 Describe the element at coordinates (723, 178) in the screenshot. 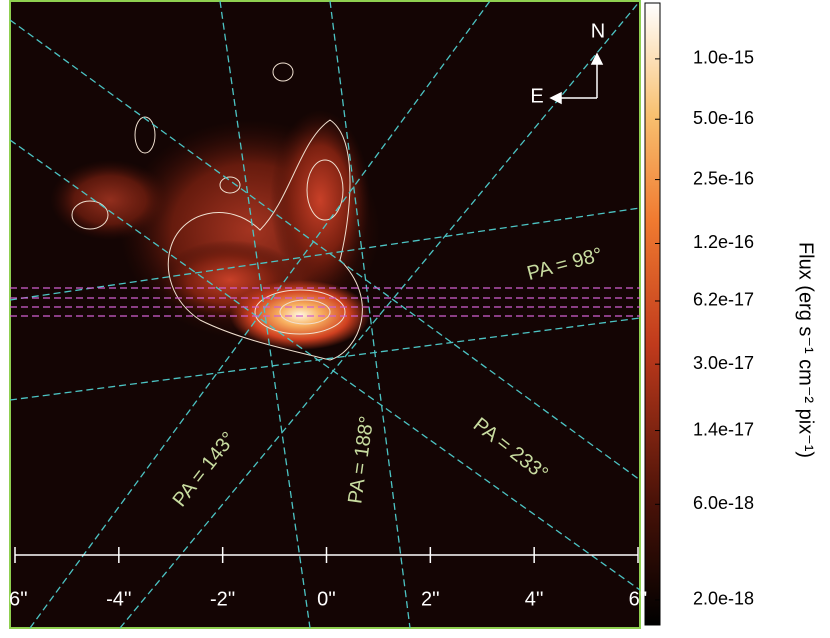

I see `colorbar-tick-label: 2.5e-16` at that location.